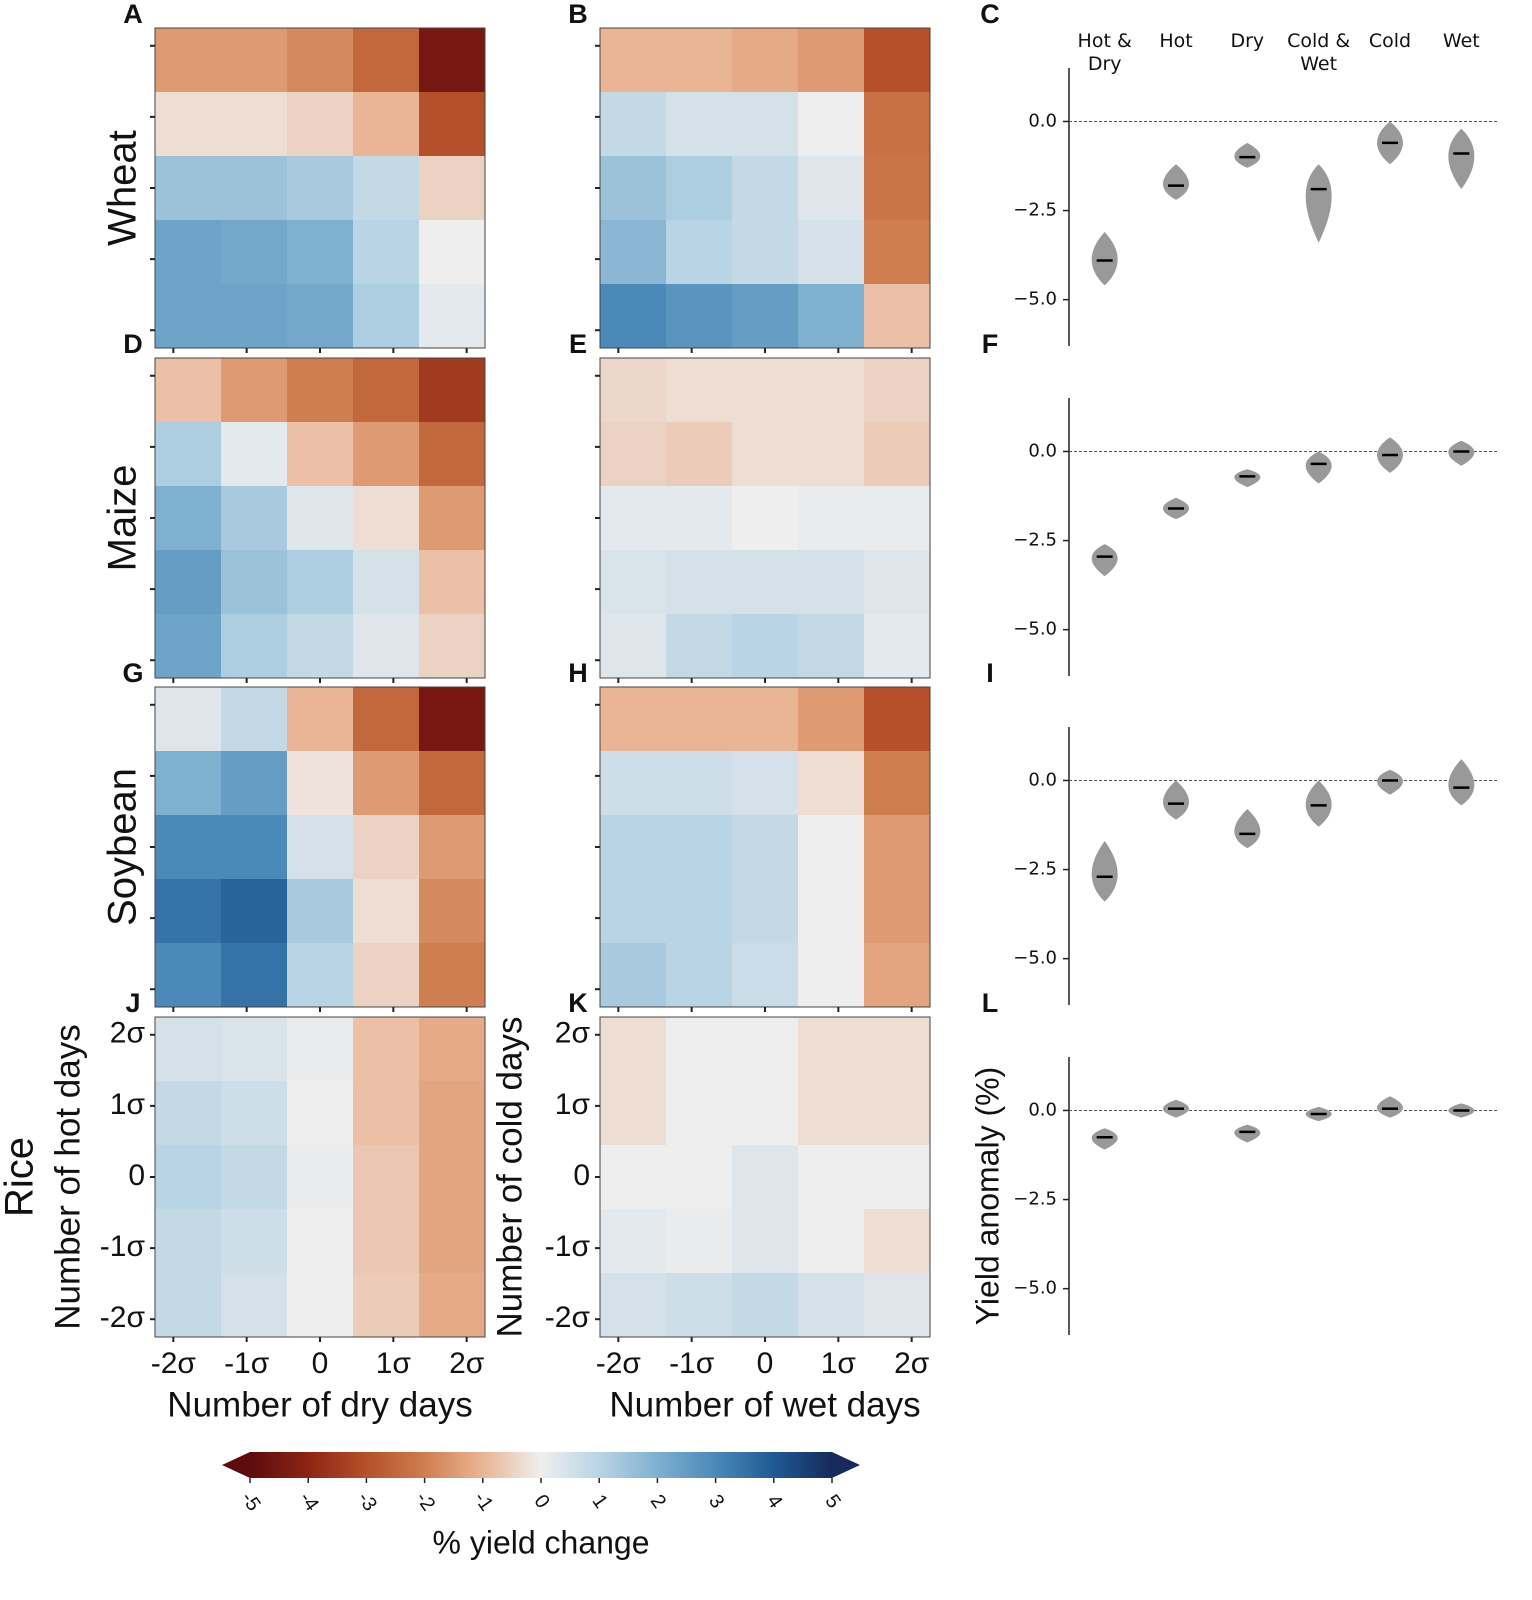 The height and width of the screenshot is (1600, 1532). Describe the element at coordinates (483, 1501) in the screenshot. I see `colorbar-tick-label: -1` at that location.